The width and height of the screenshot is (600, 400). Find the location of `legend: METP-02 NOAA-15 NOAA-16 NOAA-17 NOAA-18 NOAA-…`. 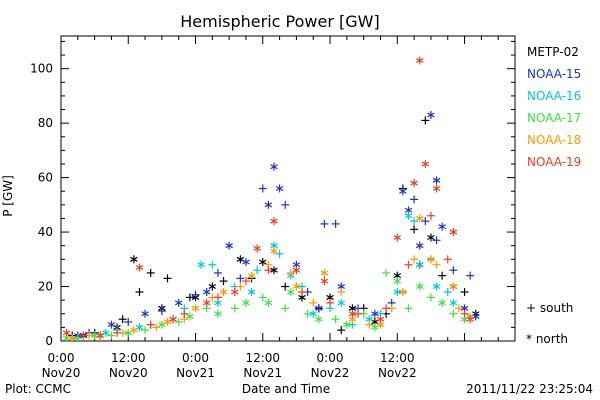

legend: METP-02 NOAA-15 NOAA-16 NOAA-17 NOAA-18 NOAA-… is located at coordinates (554, 107).